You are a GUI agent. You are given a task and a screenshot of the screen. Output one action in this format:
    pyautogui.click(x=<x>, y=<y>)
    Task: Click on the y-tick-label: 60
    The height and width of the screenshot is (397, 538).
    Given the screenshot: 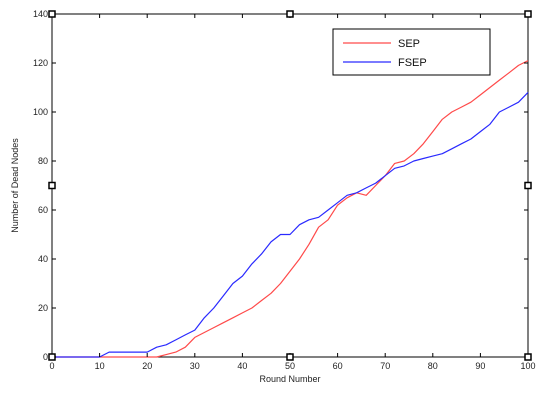 What is the action you would take?
    pyautogui.click(x=43, y=210)
    